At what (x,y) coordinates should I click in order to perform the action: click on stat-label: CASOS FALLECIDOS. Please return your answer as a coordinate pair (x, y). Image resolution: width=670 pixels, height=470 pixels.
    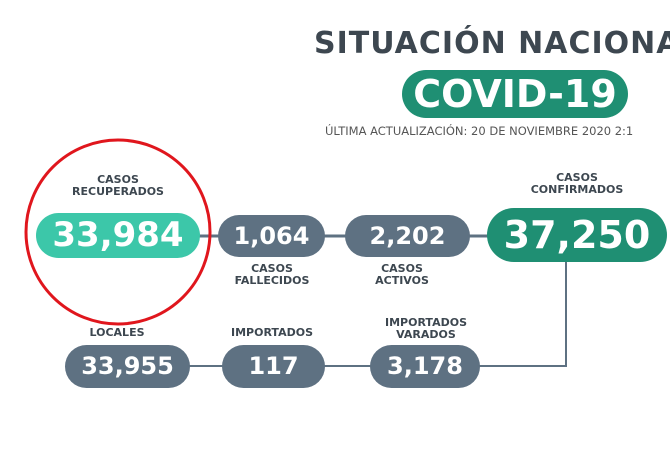
    Looking at the image, I should click on (272, 275).